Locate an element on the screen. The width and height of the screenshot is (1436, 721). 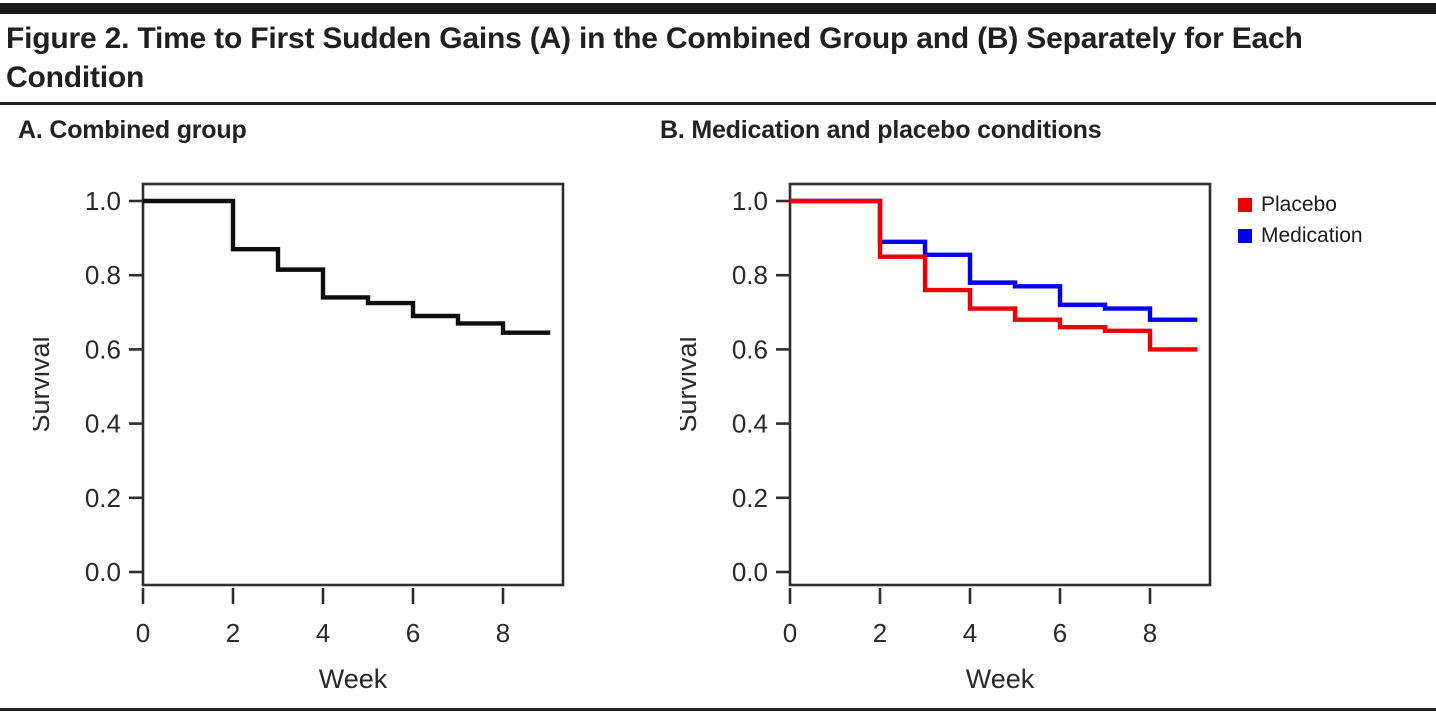
panel-a-heading: A. Combined group is located at coordinates (132, 130).